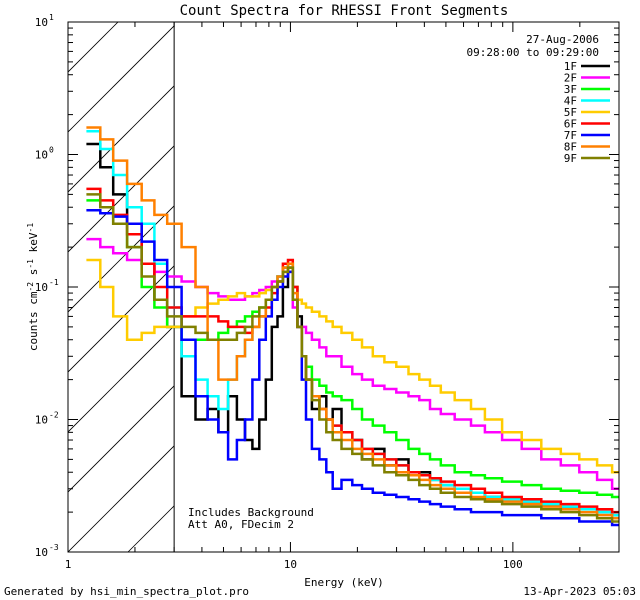 Image resolution: width=640 pixels, height=600 pixels. What do you see at coordinates (251, 512) in the screenshot?
I see `annotation-background: Includes Background` at bounding box center [251, 512].